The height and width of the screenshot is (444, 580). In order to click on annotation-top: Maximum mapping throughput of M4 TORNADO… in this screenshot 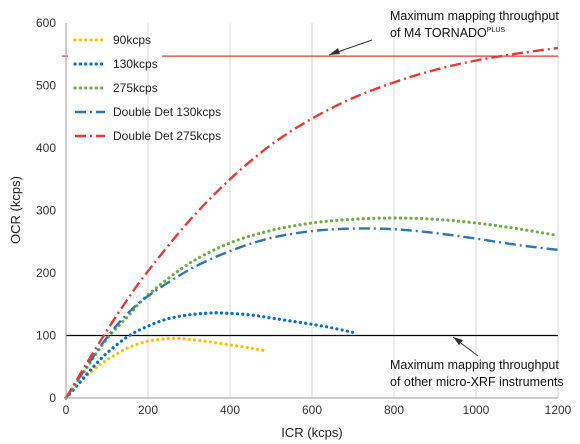, I will do `click(443, 32)`.